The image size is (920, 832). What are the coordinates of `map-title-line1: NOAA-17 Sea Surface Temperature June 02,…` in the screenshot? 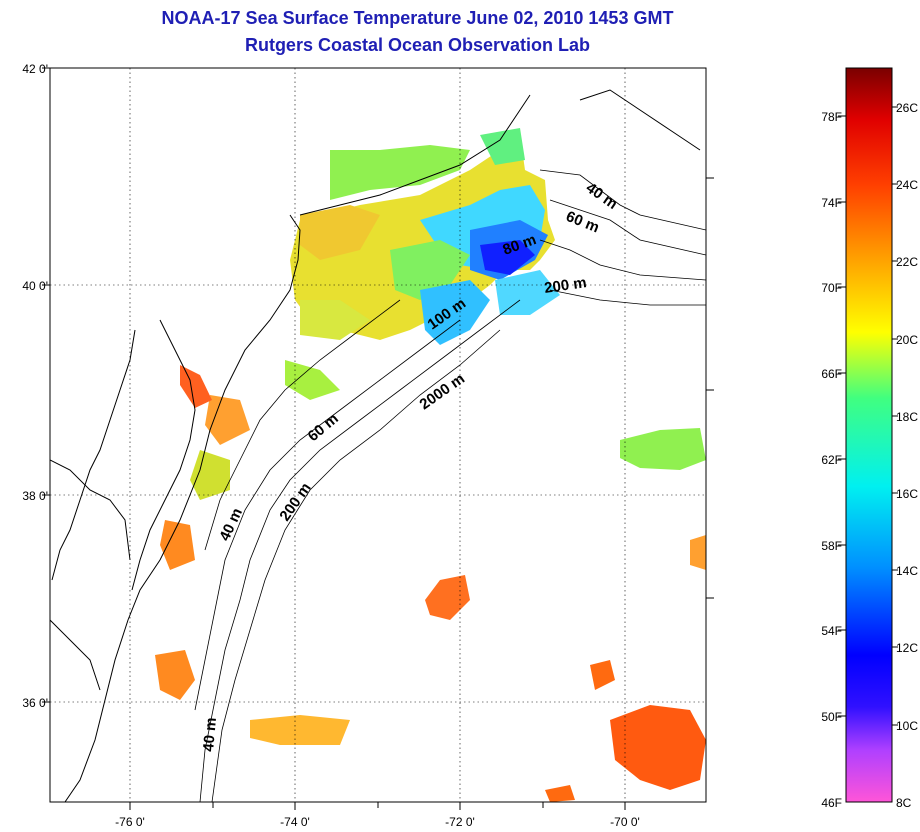 It's located at (417, 18).